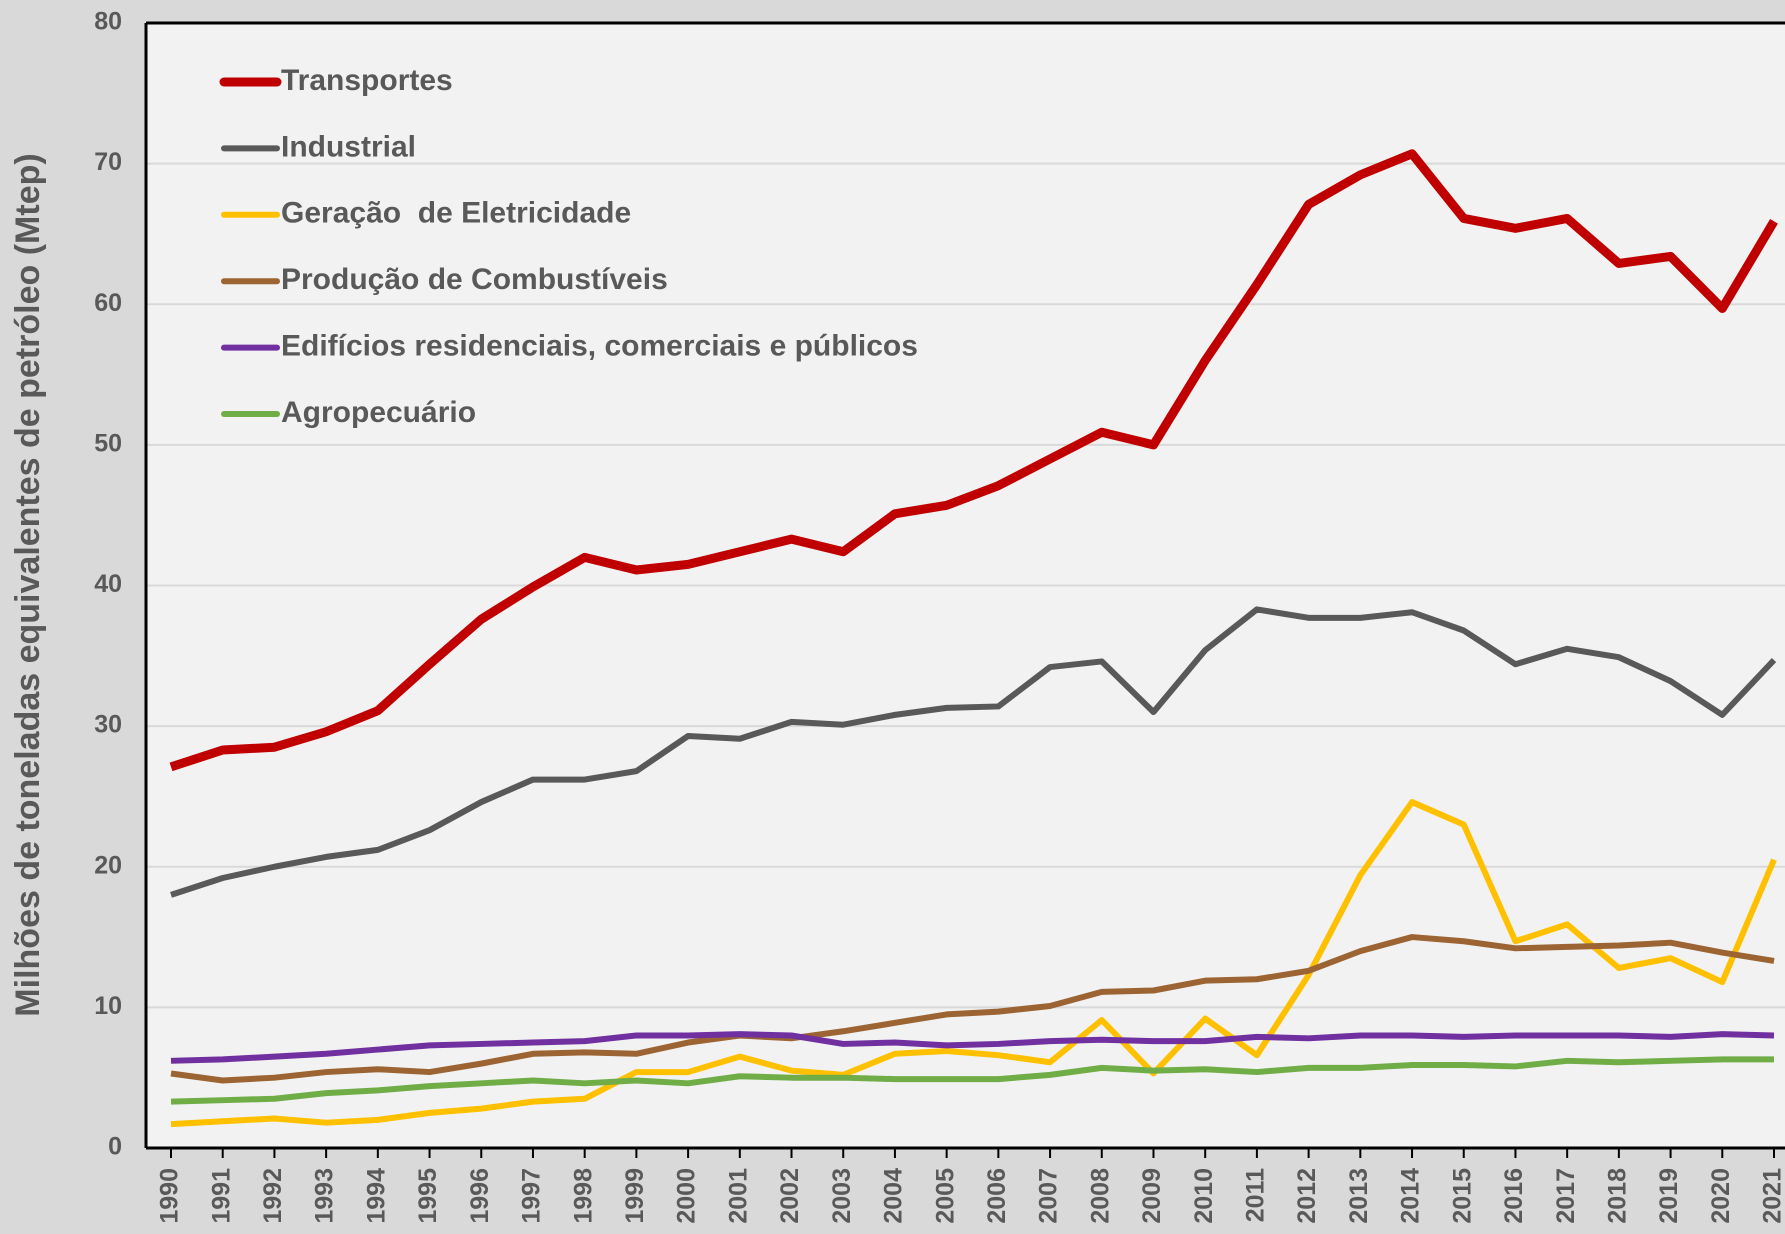 The width and height of the screenshot is (1785, 1234). Describe the element at coordinates (108, 303) in the screenshot. I see `y-tick-label: 60` at that location.